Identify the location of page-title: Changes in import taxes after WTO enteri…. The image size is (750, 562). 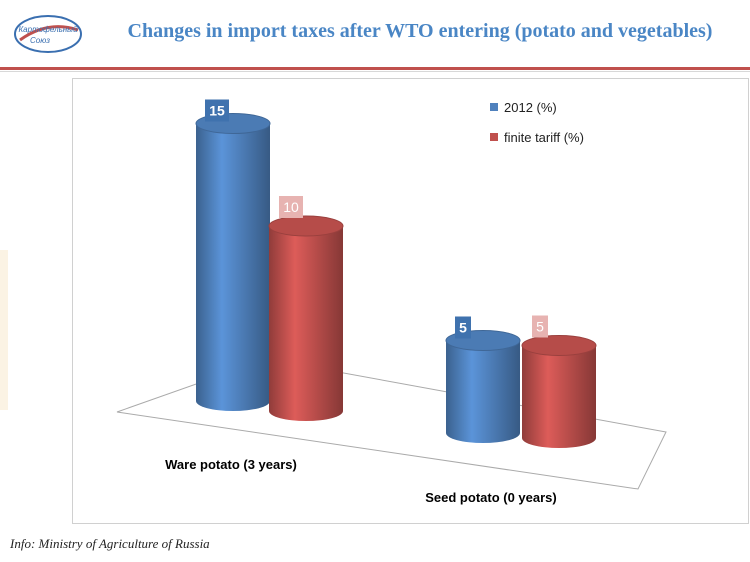
(420, 31).